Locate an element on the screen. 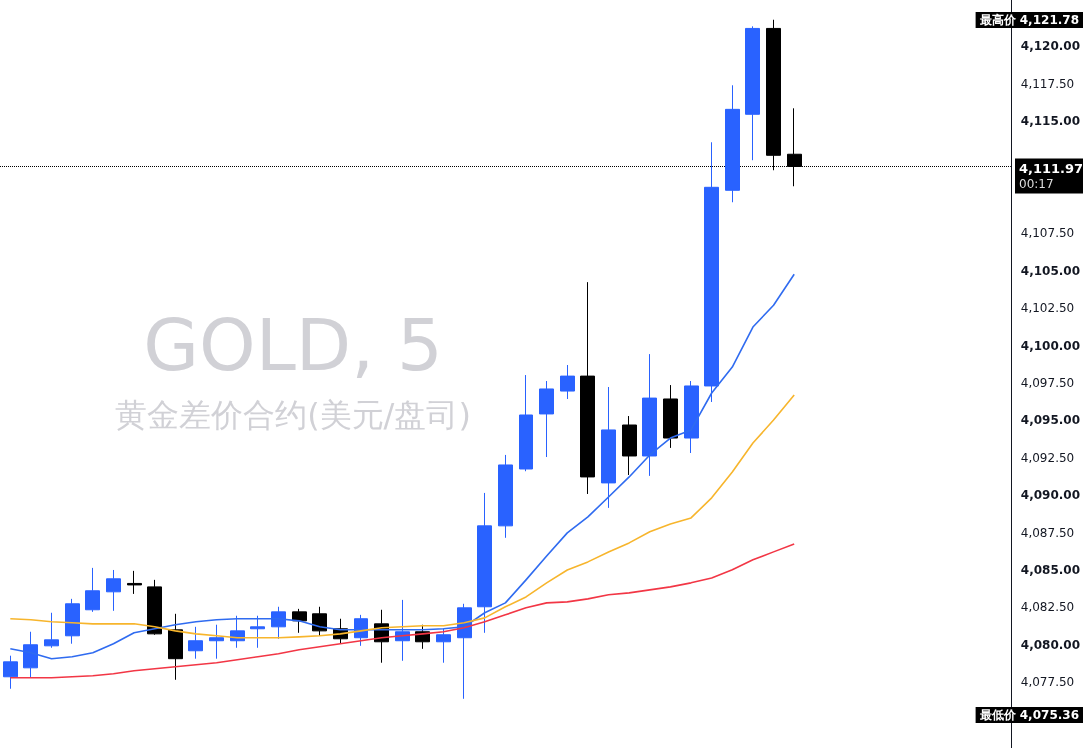 This screenshot has height=748, width=1083. y-tick-label: 4,087.50 is located at coordinates (1047, 532).